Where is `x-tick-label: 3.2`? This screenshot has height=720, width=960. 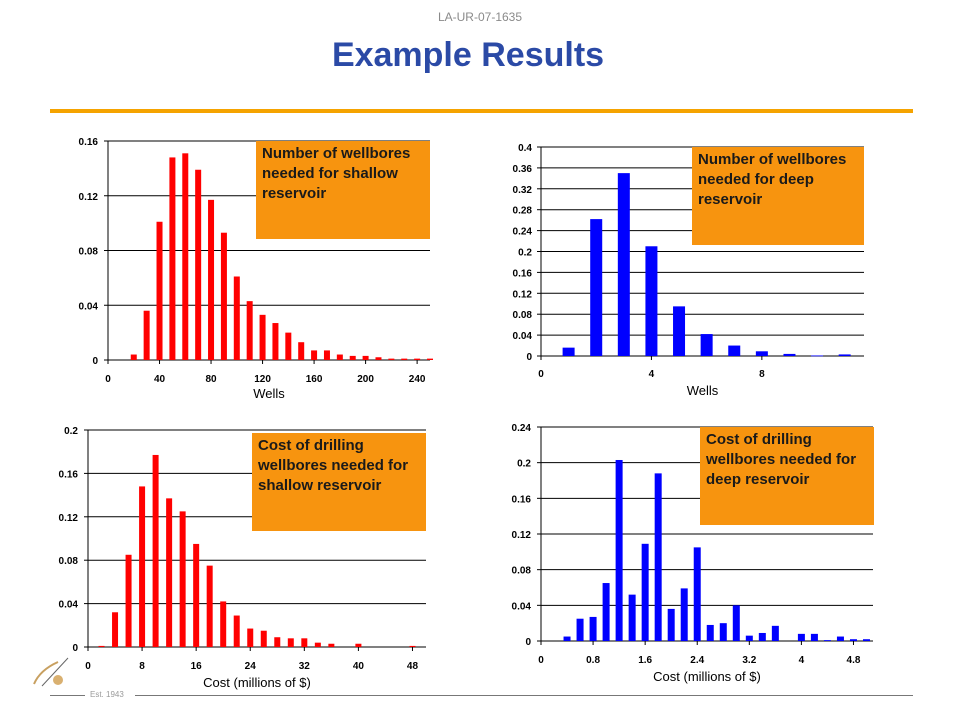 x-tick-label: 3.2 is located at coordinates (749, 660).